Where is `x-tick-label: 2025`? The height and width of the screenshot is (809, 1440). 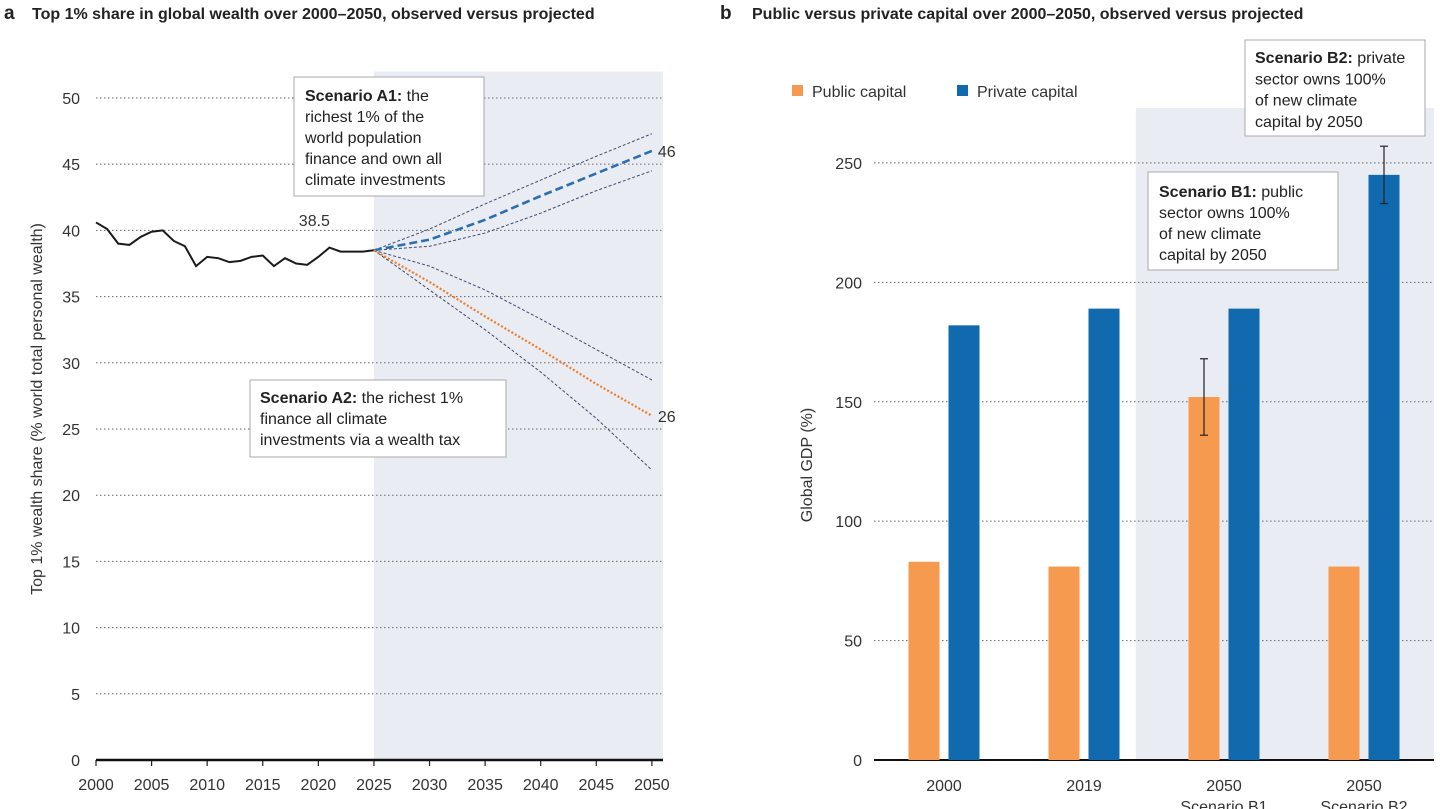 x-tick-label: 2025 is located at coordinates (374, 785).